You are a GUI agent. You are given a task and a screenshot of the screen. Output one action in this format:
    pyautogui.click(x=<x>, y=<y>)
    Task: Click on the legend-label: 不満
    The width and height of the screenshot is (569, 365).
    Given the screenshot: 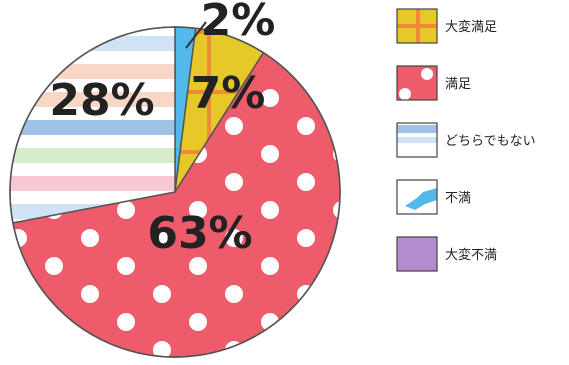 What is the action you would take?
    pyautogui.click(x=458, y=198)
    